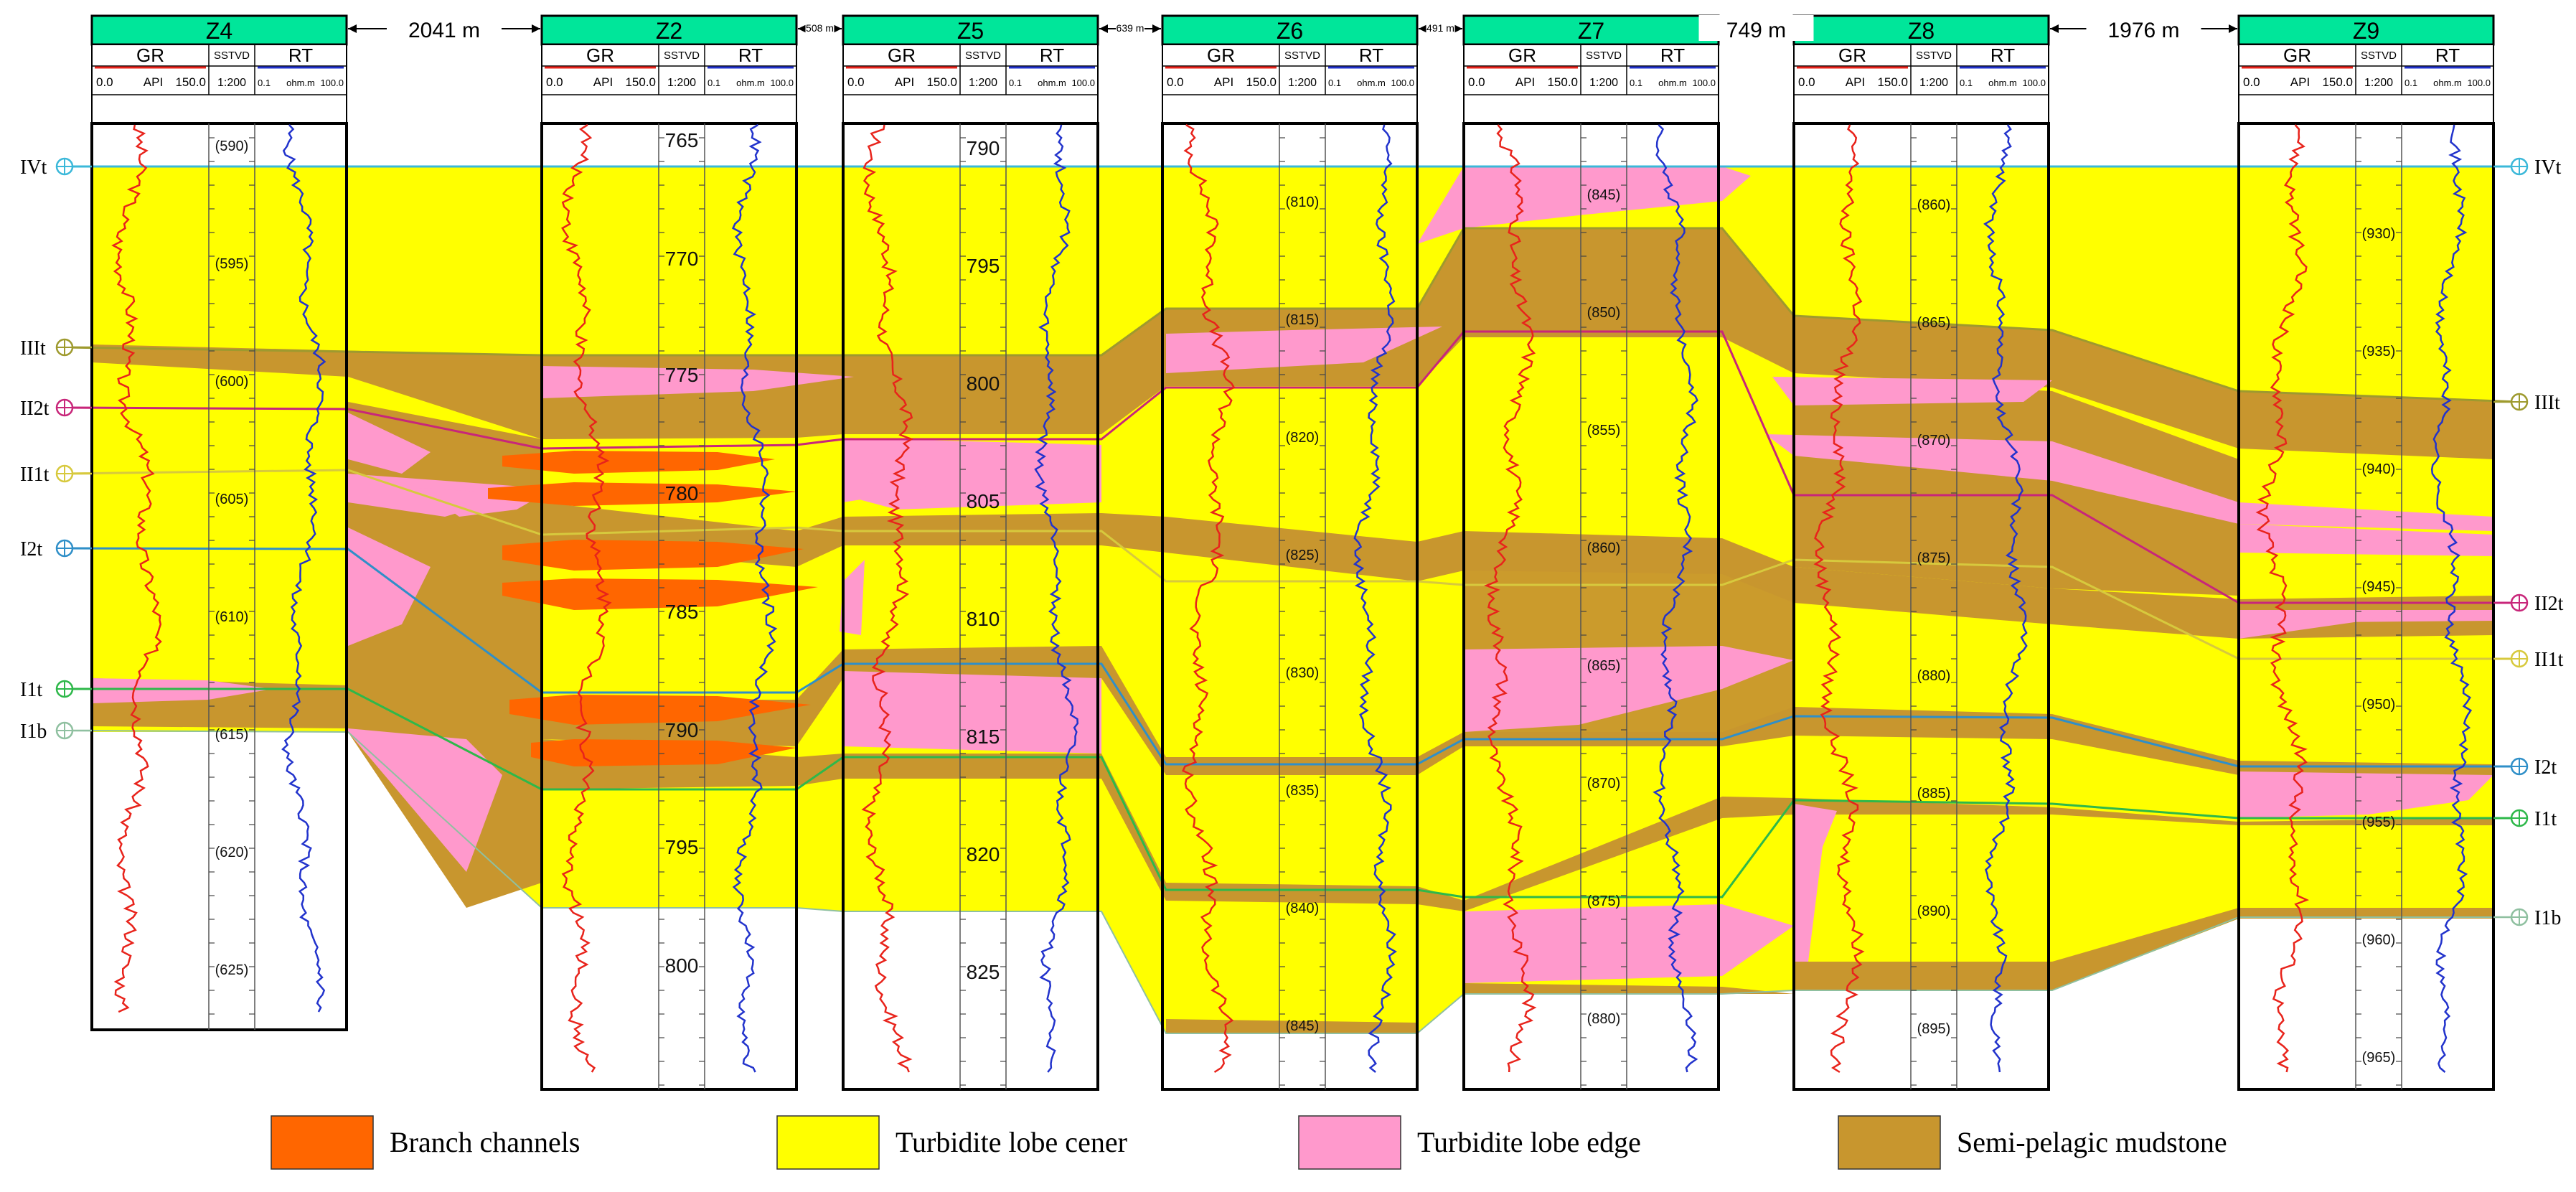  Describe the element at coordinates (2379, 705) in the screenshot. I see `depth-label: (950)` at that location.